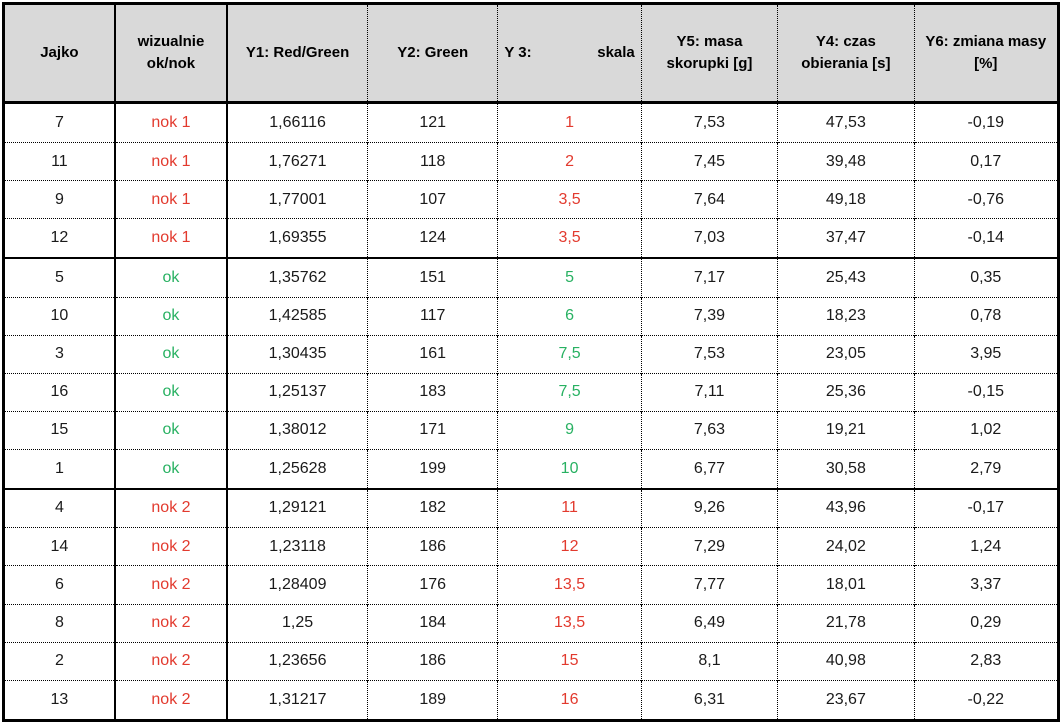 The width and height of the screenshot is (1062, 724). Describe the element at coordinates (531, 584) in the screenshot. I see `table-row: 6 nok 2 1,28409 176 13,5 7,77 18,01 3,37` at that location.